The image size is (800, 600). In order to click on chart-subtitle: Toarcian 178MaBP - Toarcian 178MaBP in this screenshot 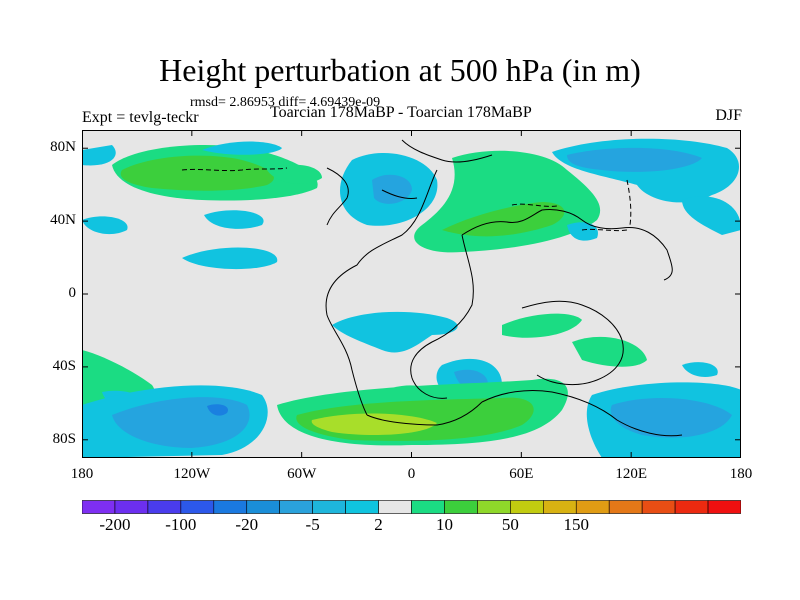, I will do `click(401, 112)`.